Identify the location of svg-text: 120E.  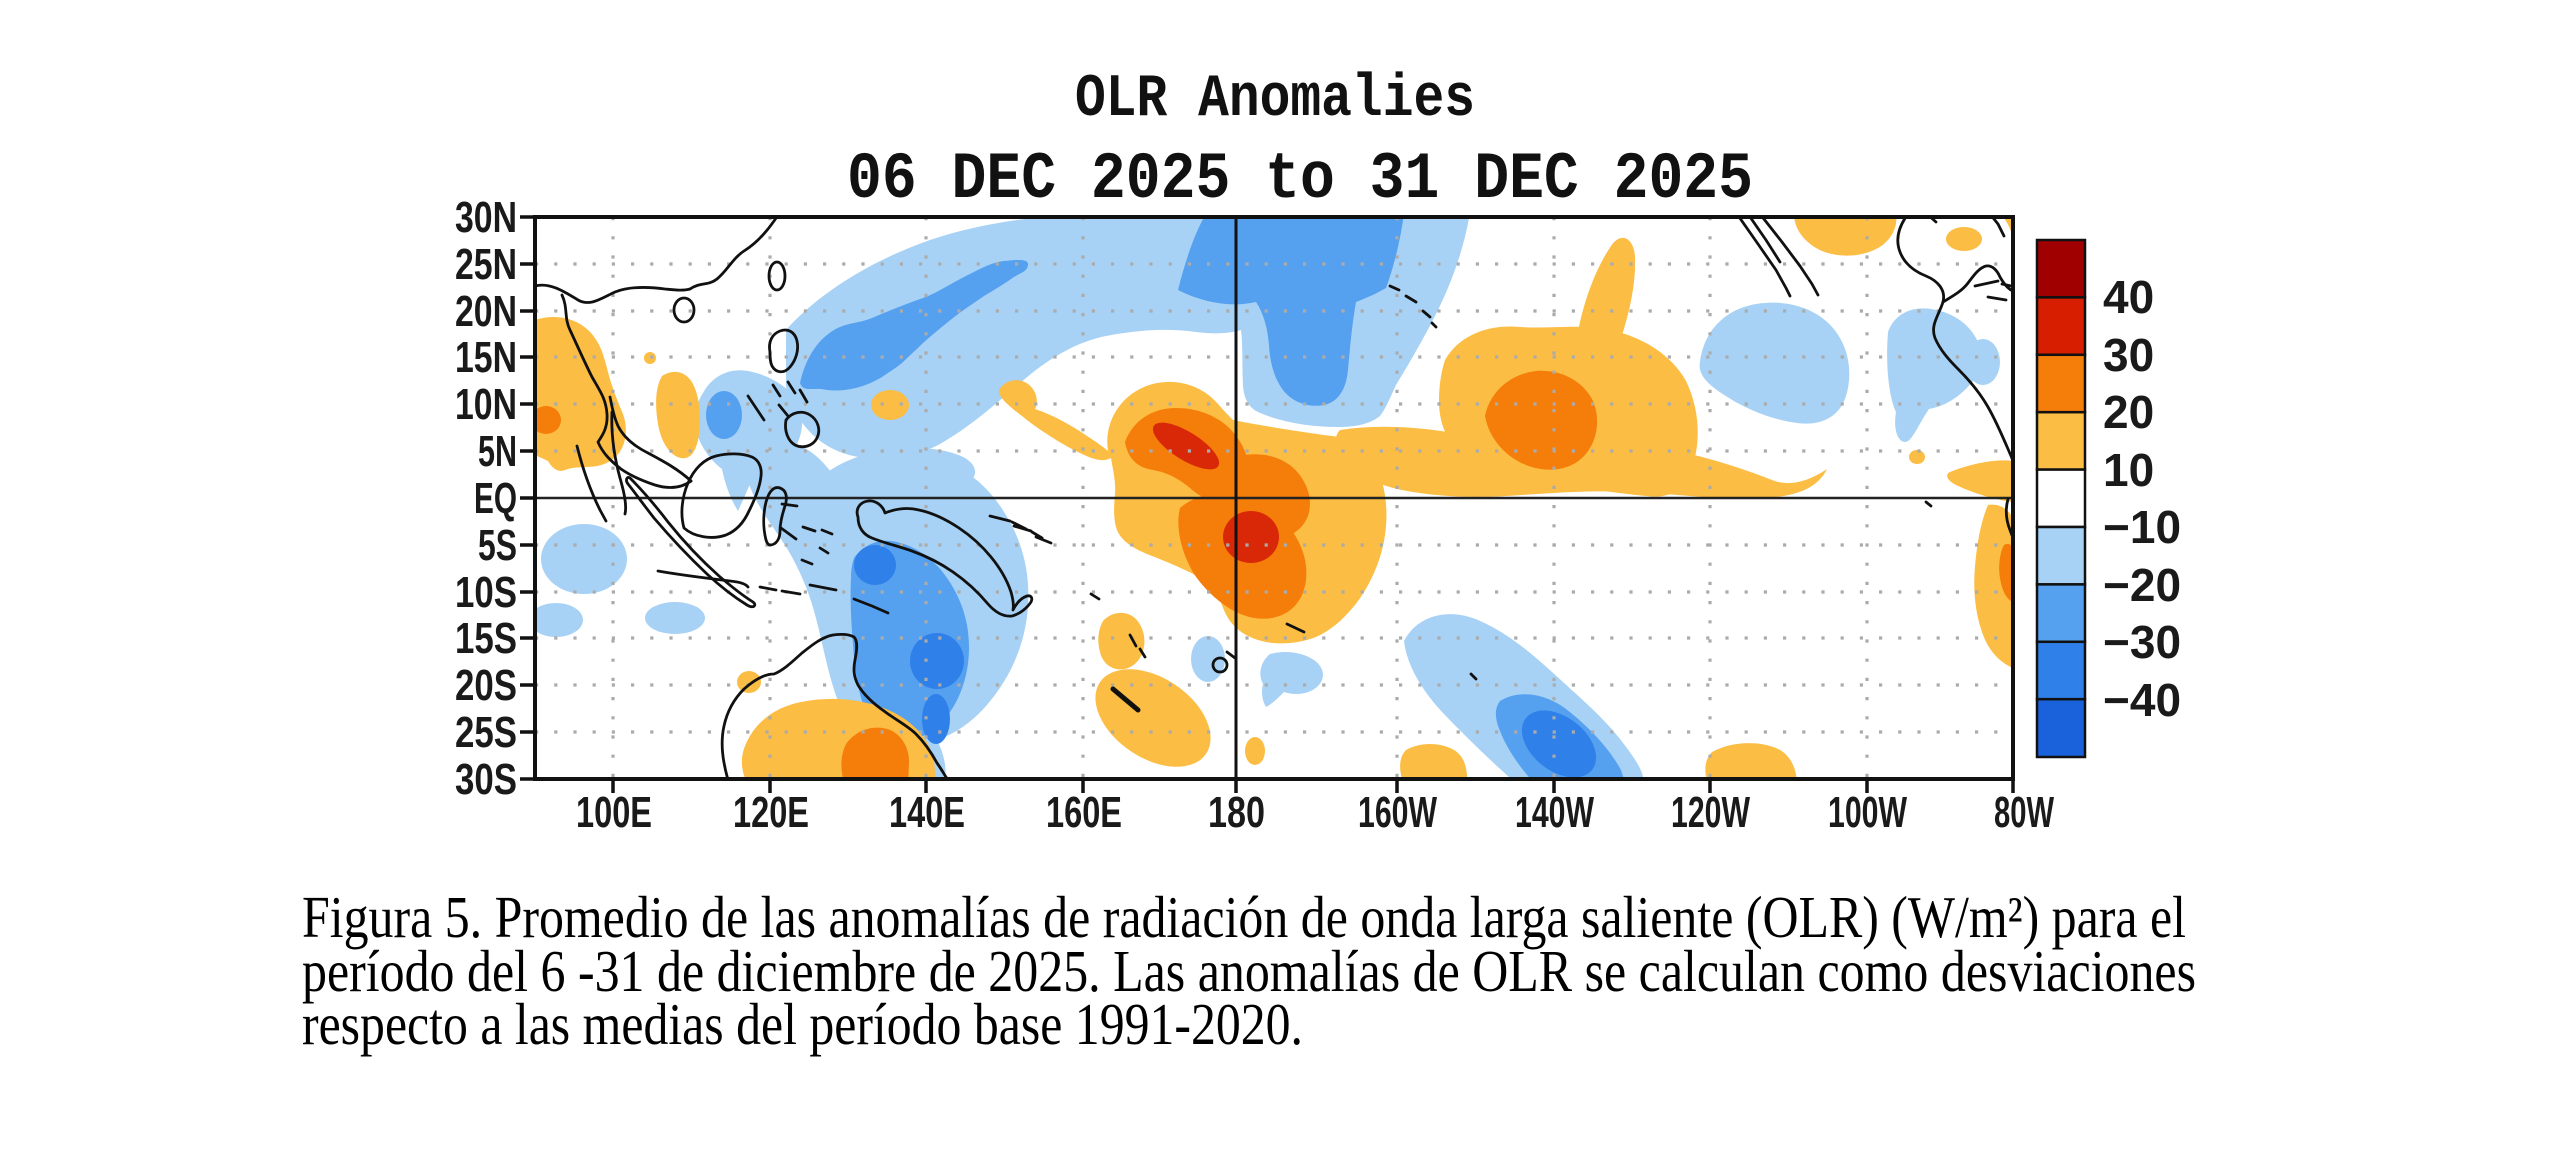
(771, 812).